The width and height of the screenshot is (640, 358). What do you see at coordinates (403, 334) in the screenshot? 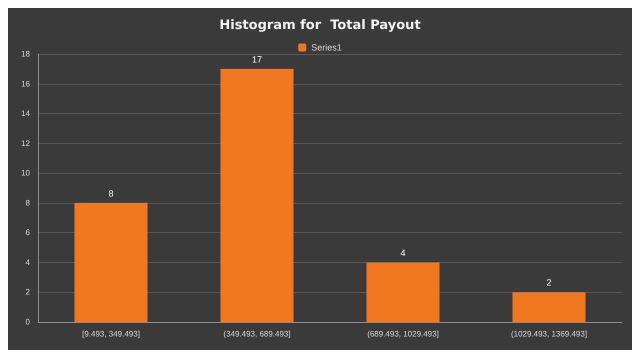
I see `x-tick-label: (689.493, 1029.493]` at bounding box center [403, 334].